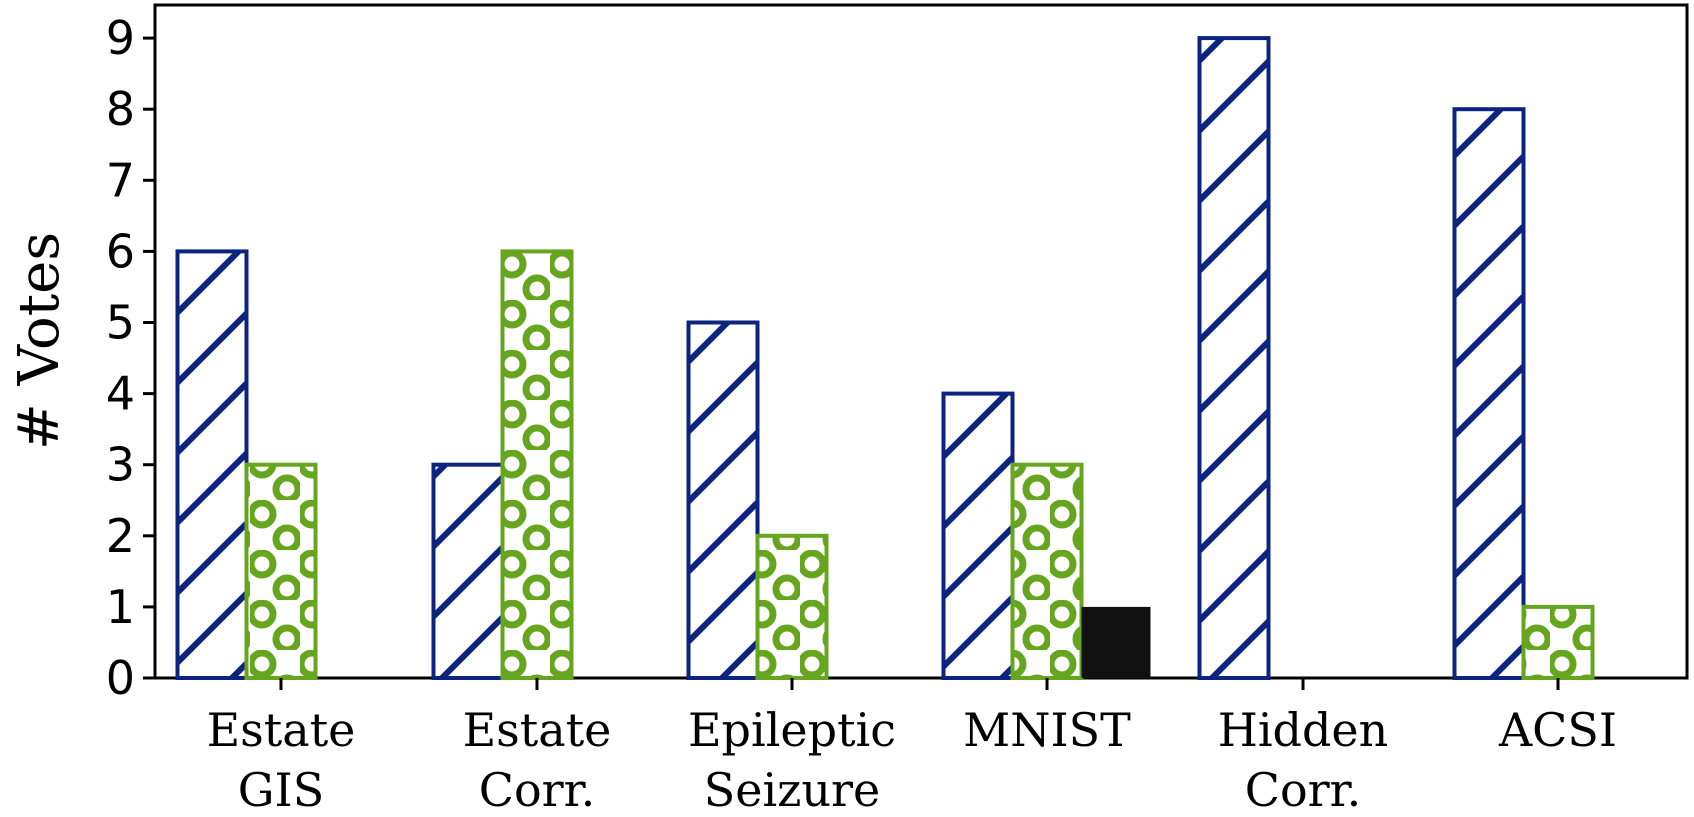  I want to click on y-tick-label: 9, so click(120, 38).